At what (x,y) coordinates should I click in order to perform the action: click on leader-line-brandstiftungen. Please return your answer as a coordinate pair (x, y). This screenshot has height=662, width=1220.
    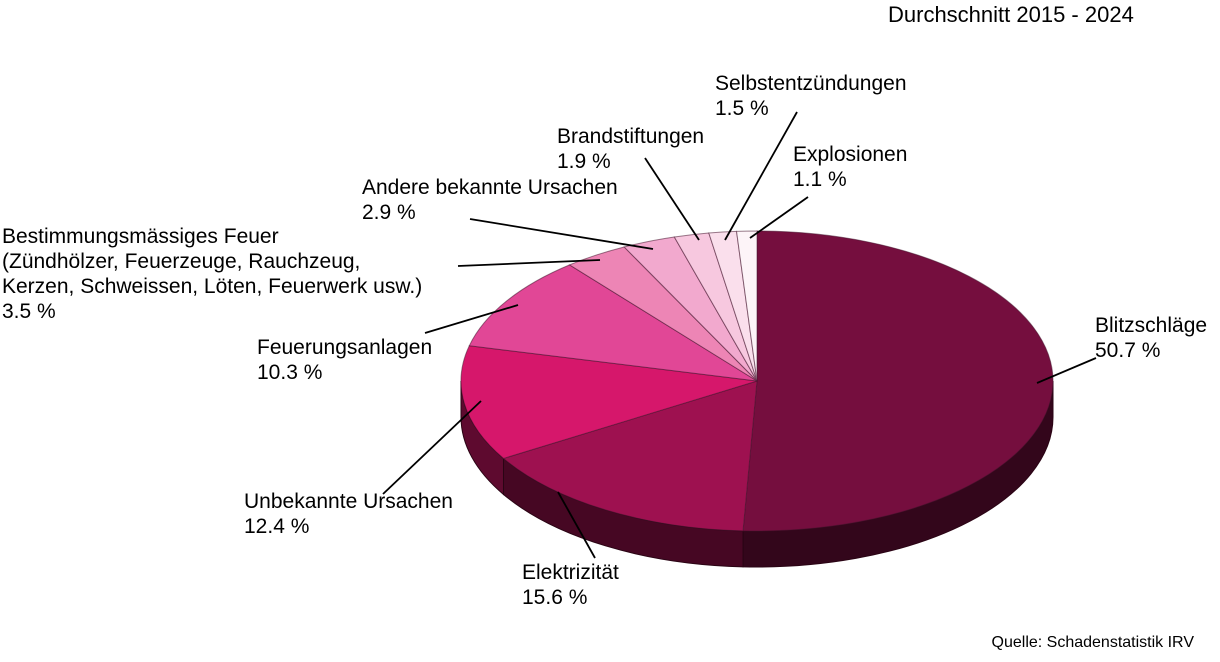
    Looking at the image, I should click on (672, 199).